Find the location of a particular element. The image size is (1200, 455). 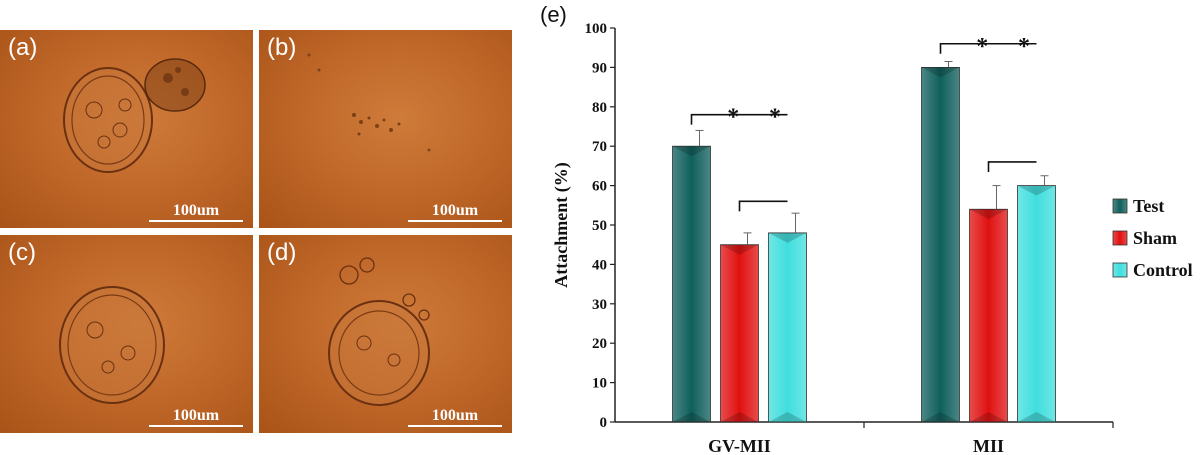

scale-text-d: 100um is located at coordinates (455, 415).